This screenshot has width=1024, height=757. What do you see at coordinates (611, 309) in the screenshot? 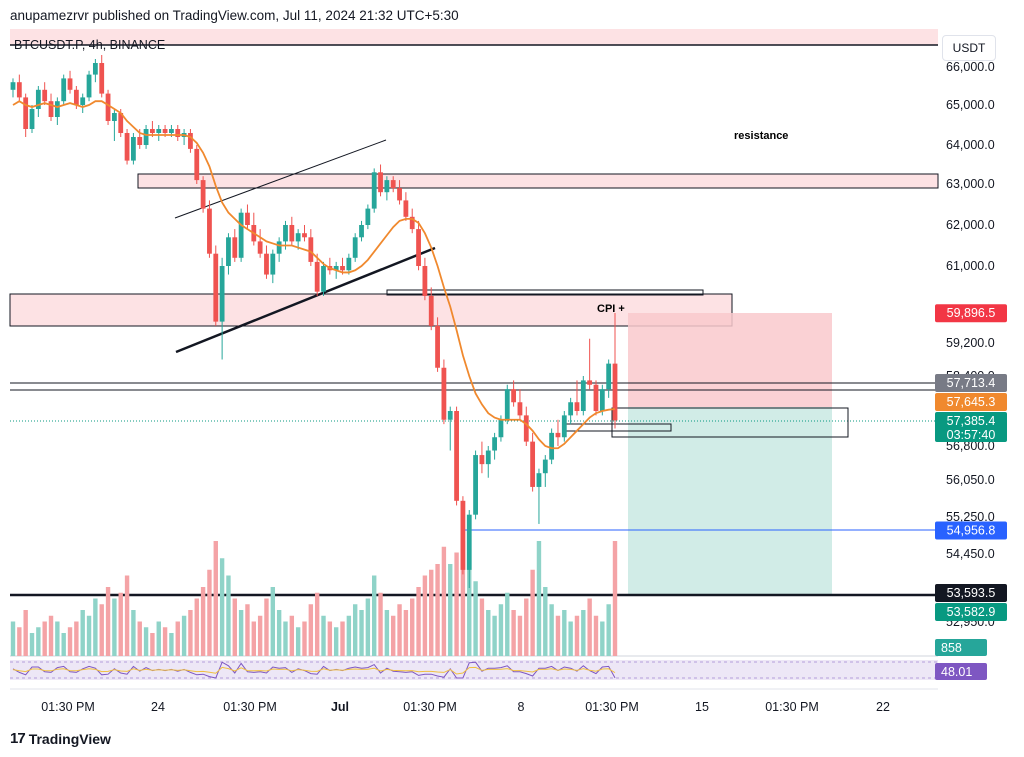
I see `cpi-label: CPI +` at bounding box center [611, 309].